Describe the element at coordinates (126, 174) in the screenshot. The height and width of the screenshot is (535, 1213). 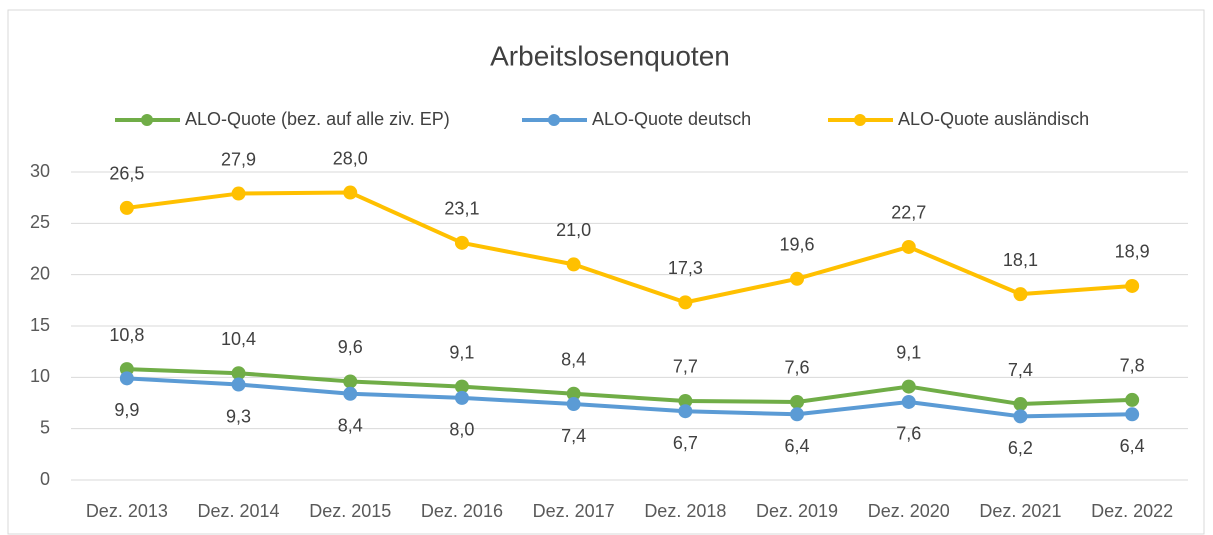
I see `data-label: 26,5` at that location.